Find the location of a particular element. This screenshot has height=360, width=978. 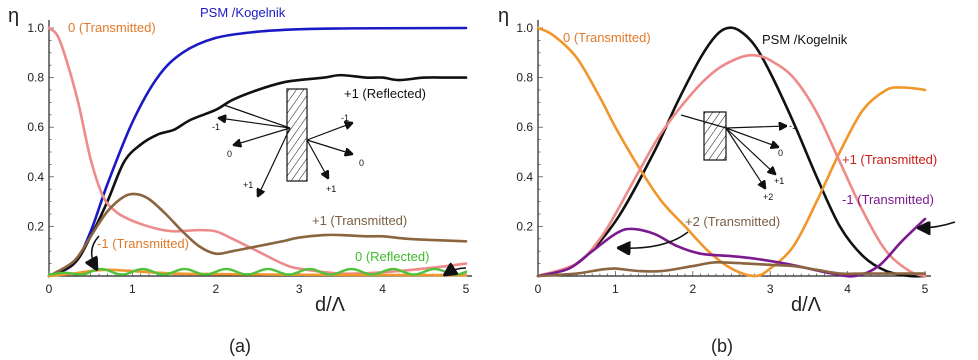

x-axis-label-b: d/Λ is located at coordinates (806, 305).